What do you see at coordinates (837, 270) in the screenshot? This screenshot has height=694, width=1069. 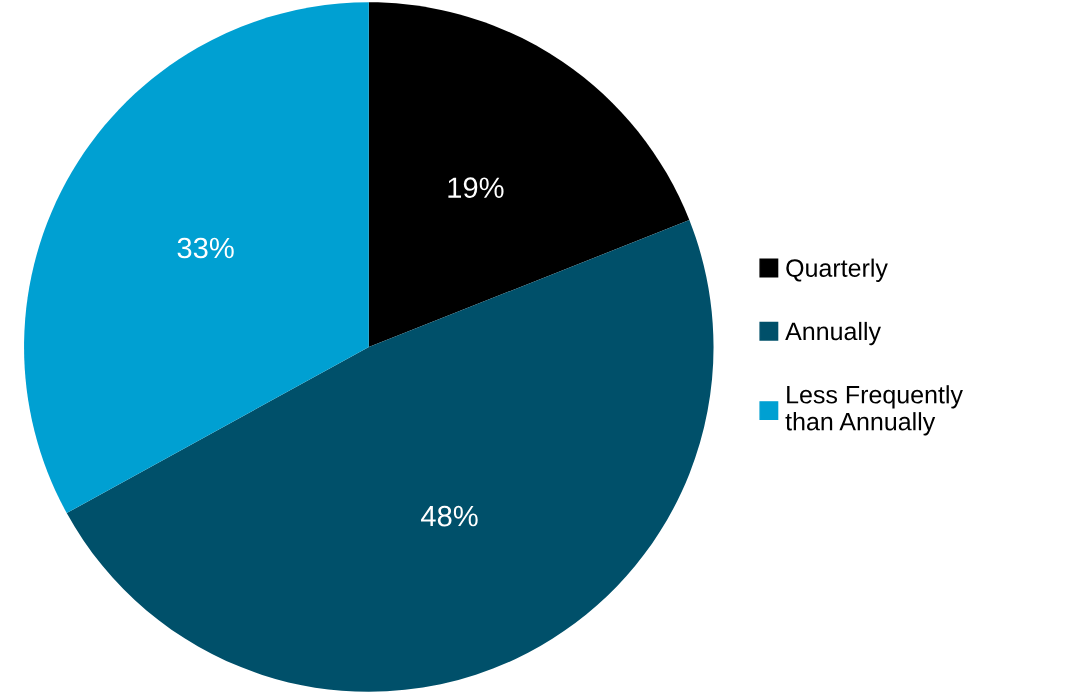 I see `legend-label: Quarterly` at bounding box center [837, 270].